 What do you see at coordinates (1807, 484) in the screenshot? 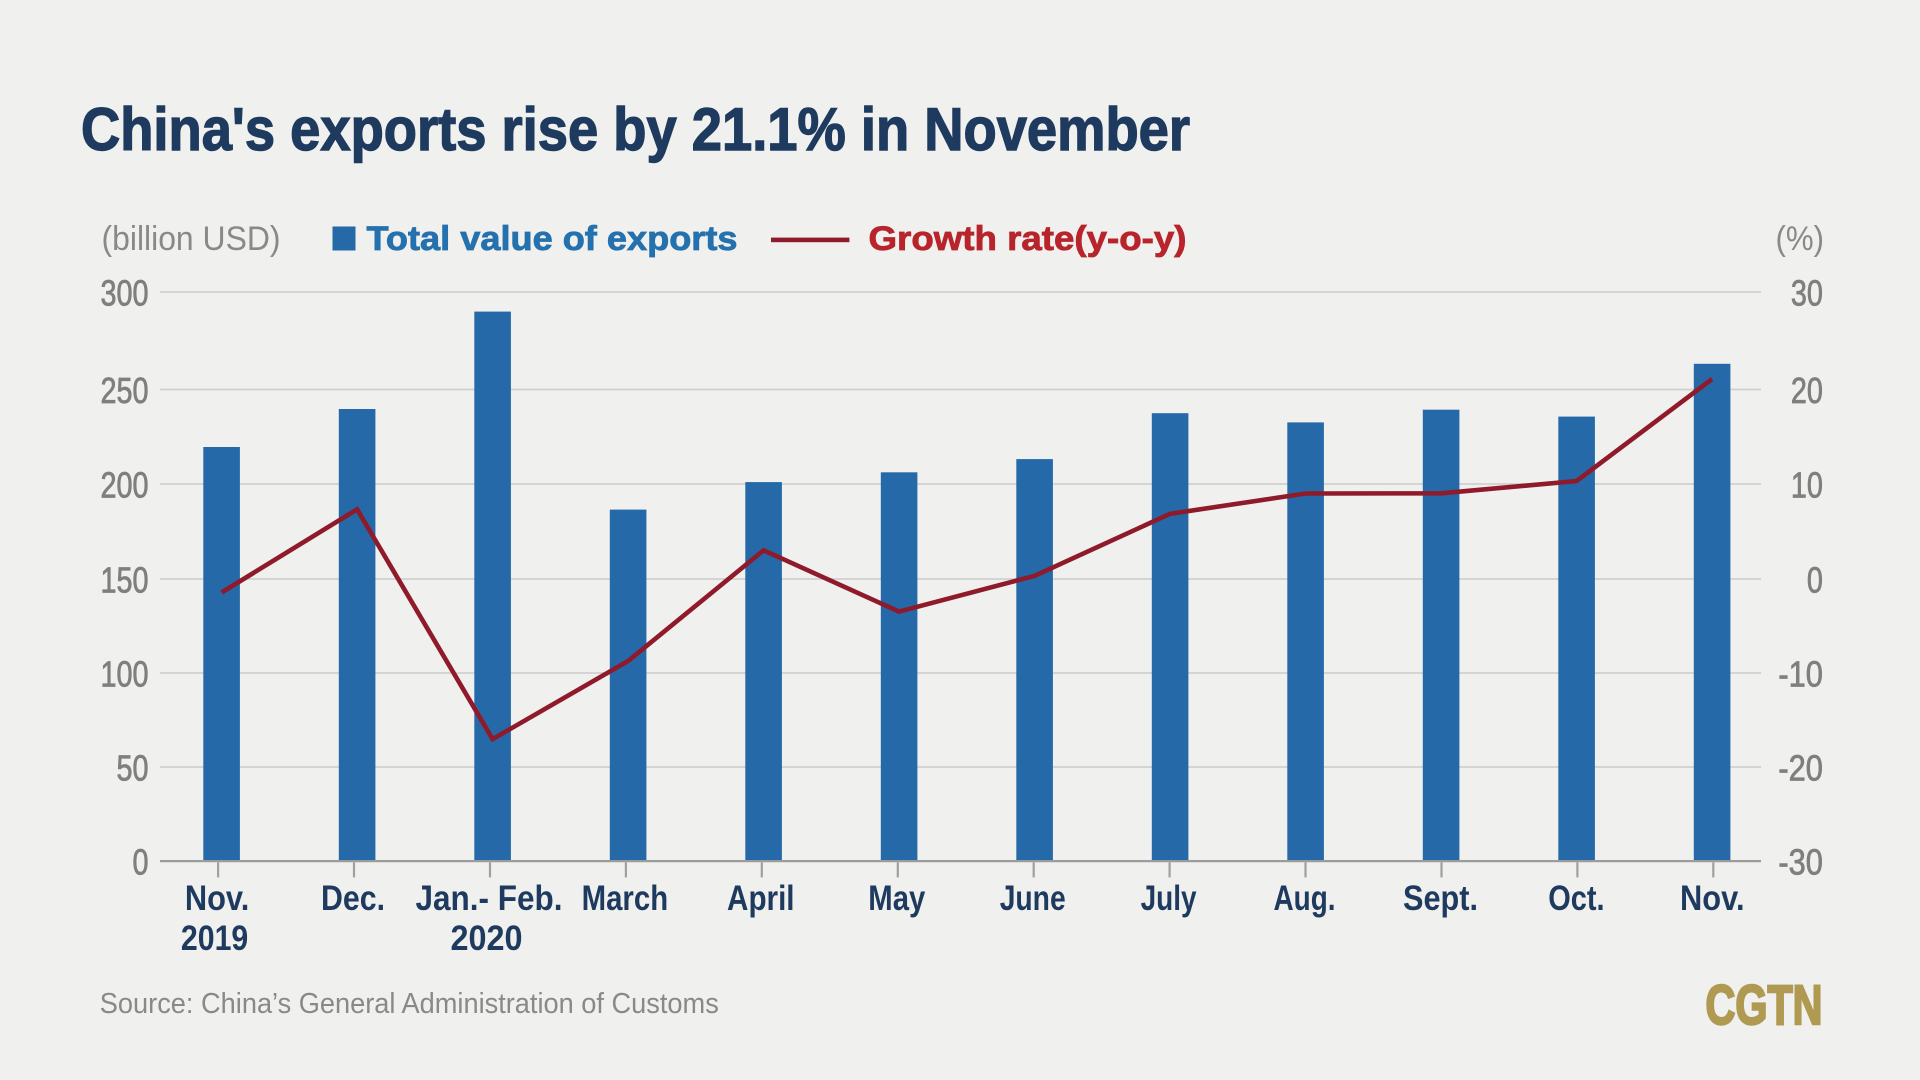
I see `svg-text: 10` at bounding box center [1807, 484].